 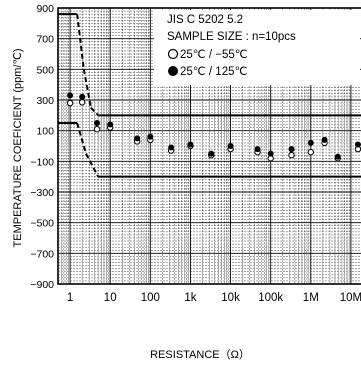 I want to click on y-tick-label: −900, so click(x=42, y=285).